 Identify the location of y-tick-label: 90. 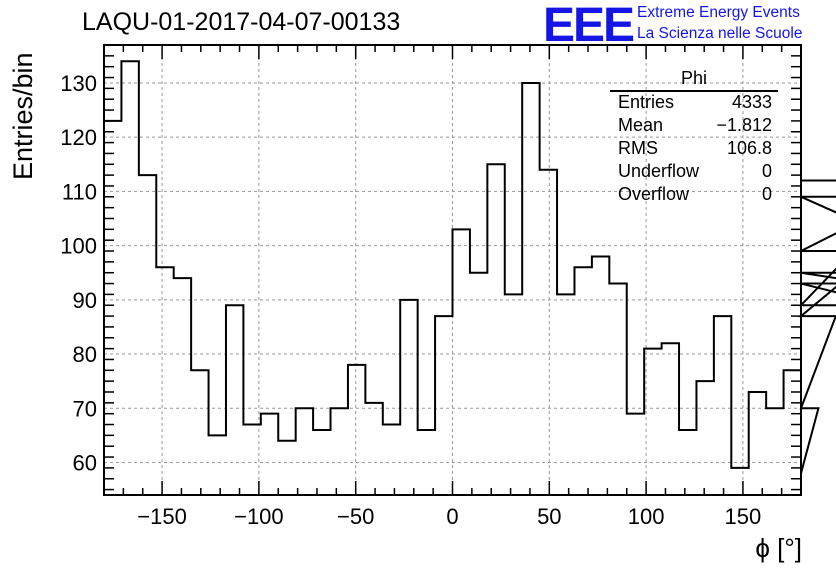
(85, 300).